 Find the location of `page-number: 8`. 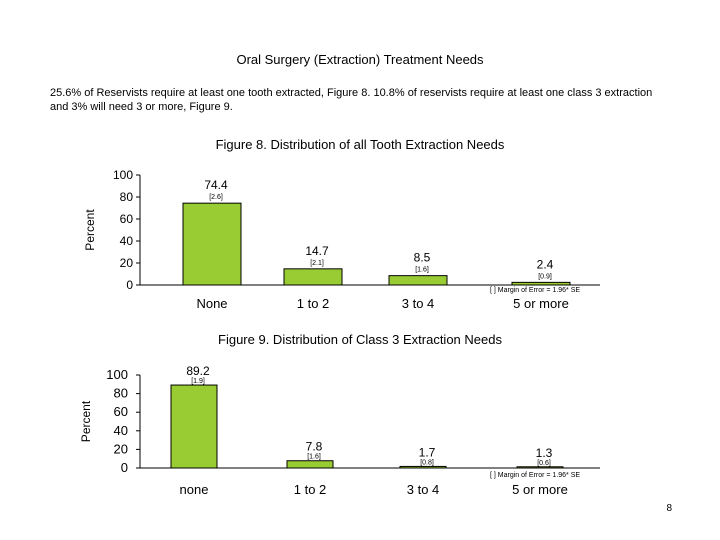

page-number: 8 is located at coordinates (669, 508).